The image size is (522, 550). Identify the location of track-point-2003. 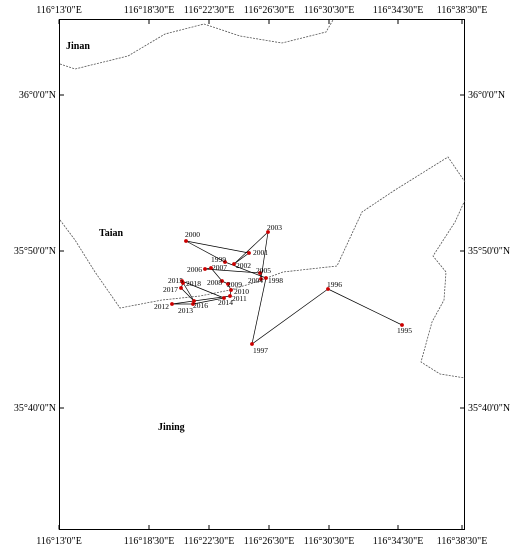
(268, 232).